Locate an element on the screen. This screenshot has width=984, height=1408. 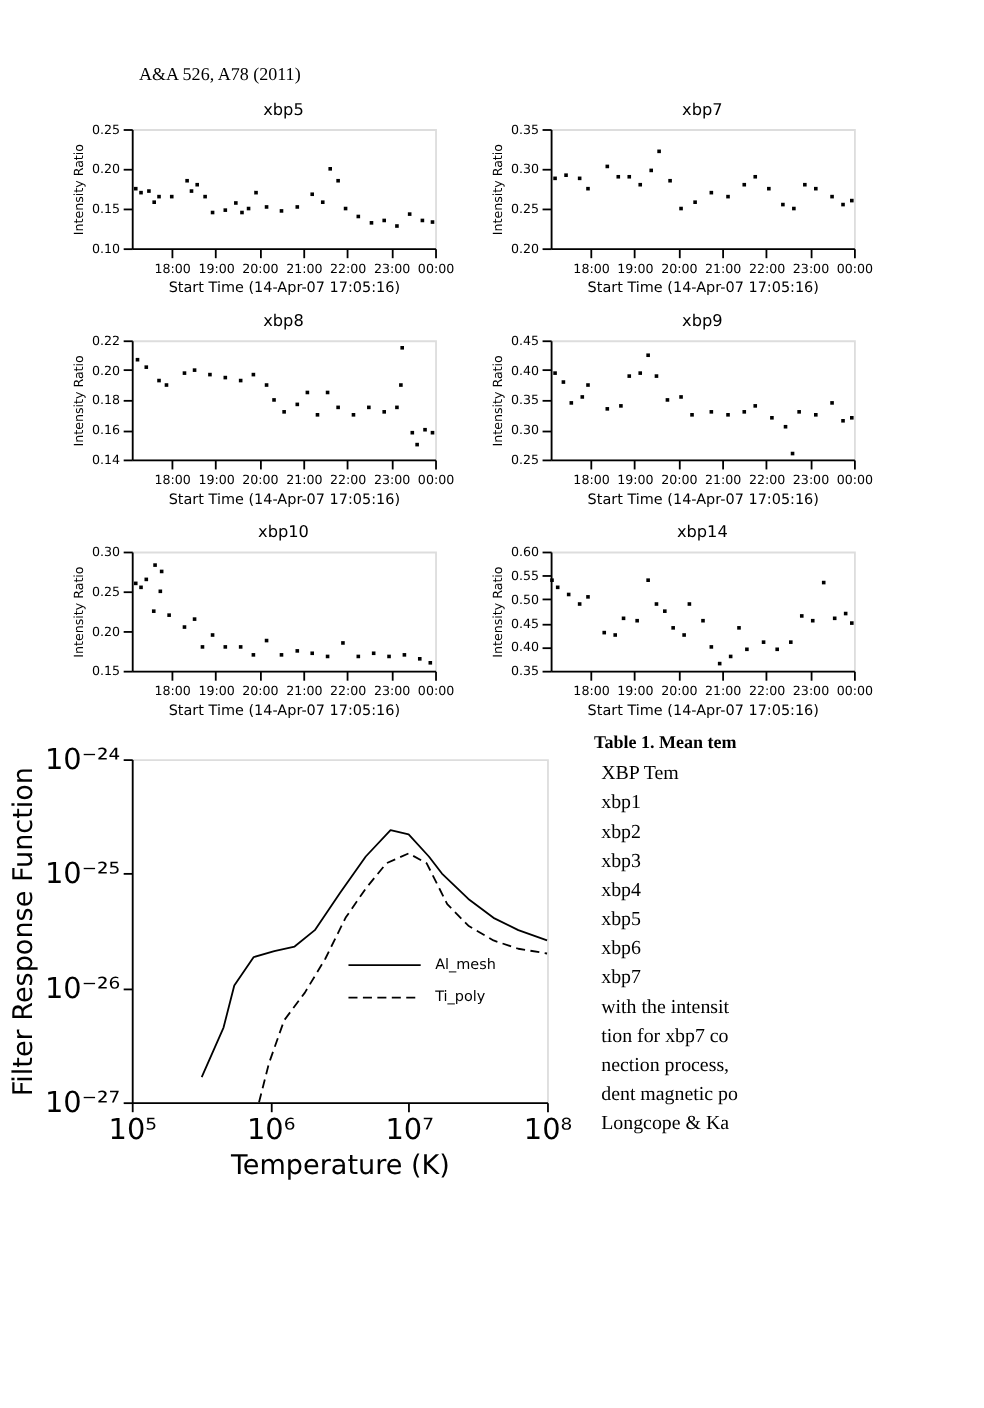
text: xbp5 is located at coordinates (621, 920).